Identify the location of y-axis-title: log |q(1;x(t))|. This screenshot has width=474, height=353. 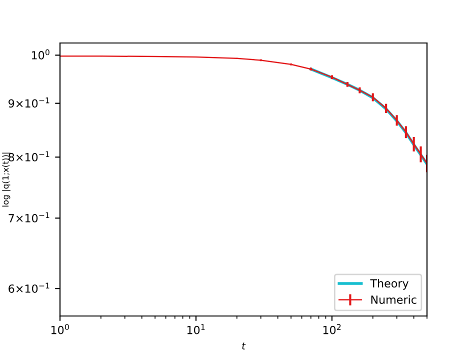
(6, 179).